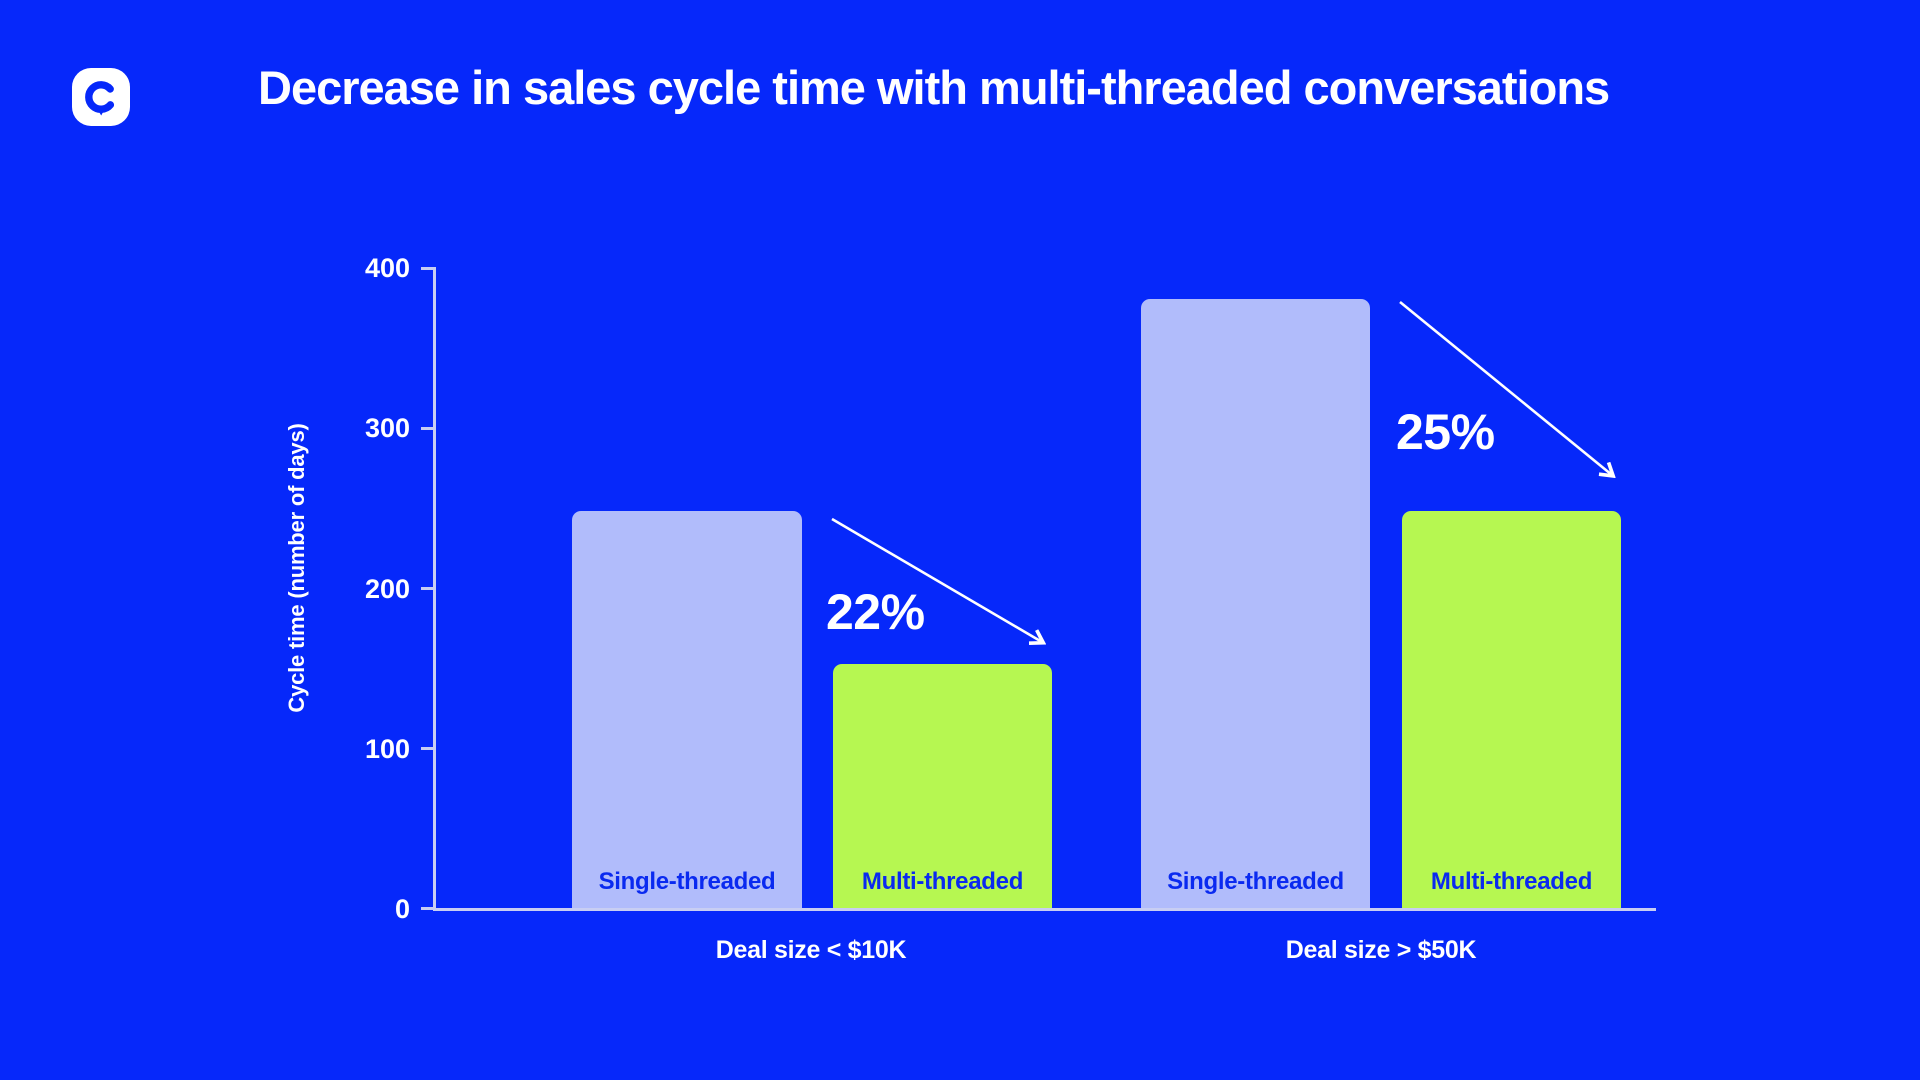 This screenshot has width=1920, height=1080. I want to click on y-tick-label-0: 0, so click(402, 909).